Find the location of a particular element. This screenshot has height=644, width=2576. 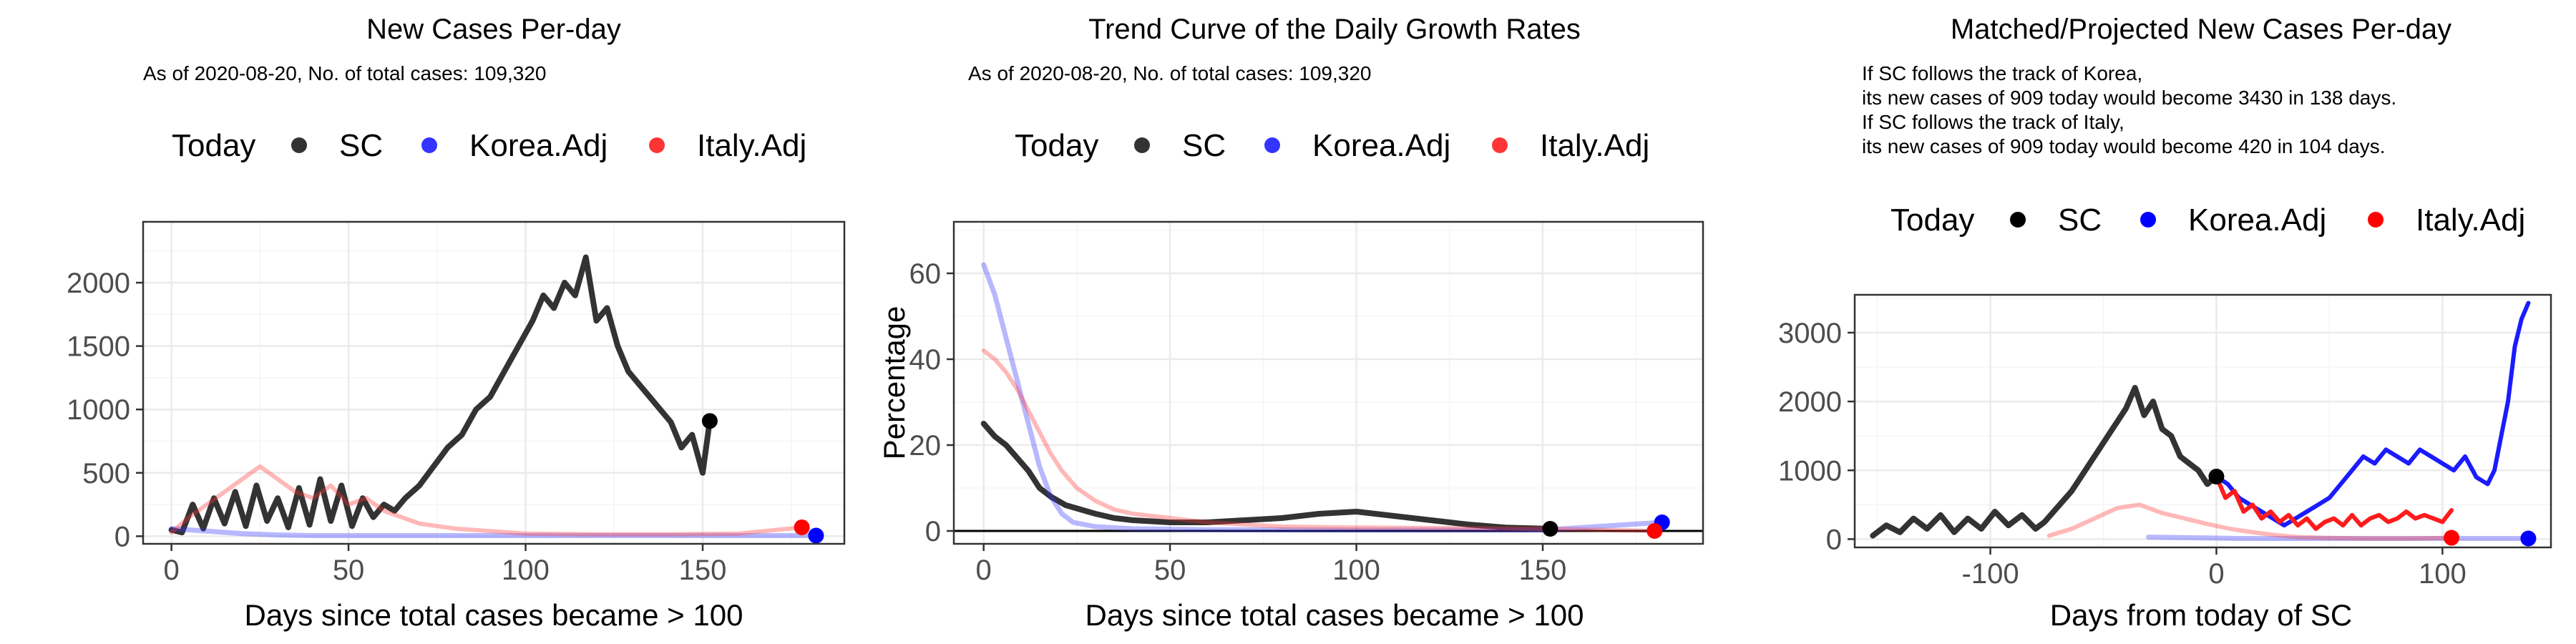

panel-title: Trend Curve of the Daily Growth Rates is located at coordinates (1334, 29).